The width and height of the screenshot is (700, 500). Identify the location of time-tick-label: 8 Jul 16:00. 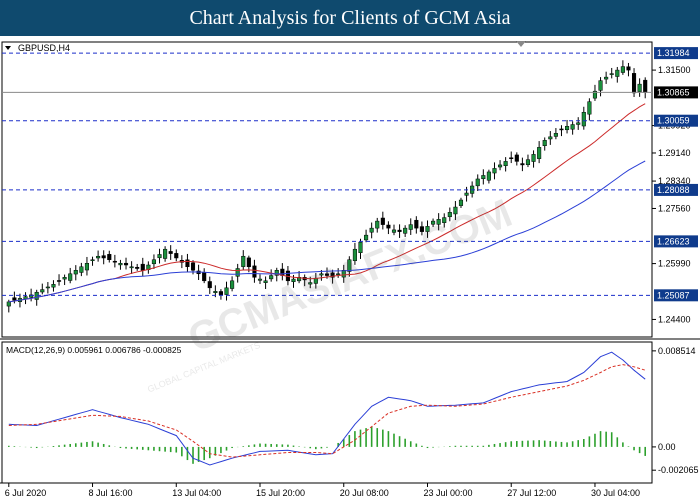
(111, 493).